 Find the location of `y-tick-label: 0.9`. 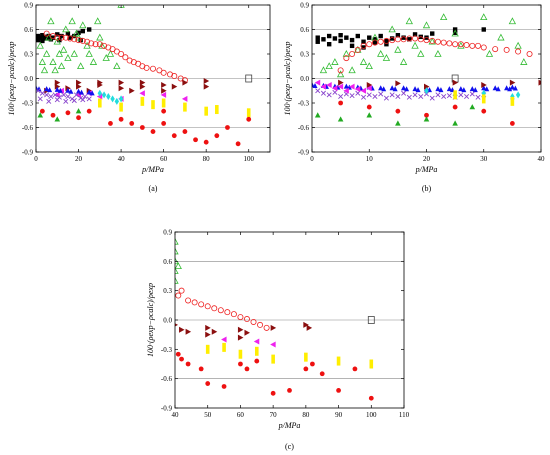

y-tick-label: 0.9 is located at coordinates (167, 233).